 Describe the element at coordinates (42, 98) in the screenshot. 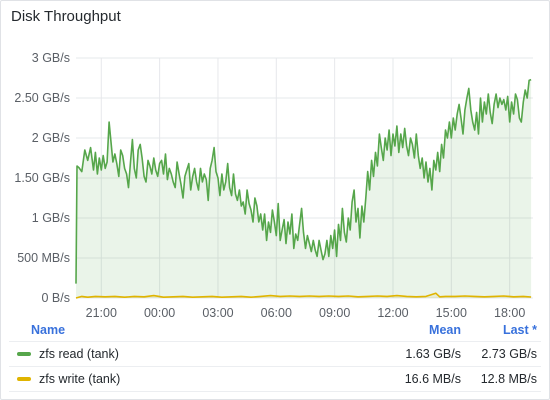

I see `y-tick-label: 2.50 GB/s` at that location.